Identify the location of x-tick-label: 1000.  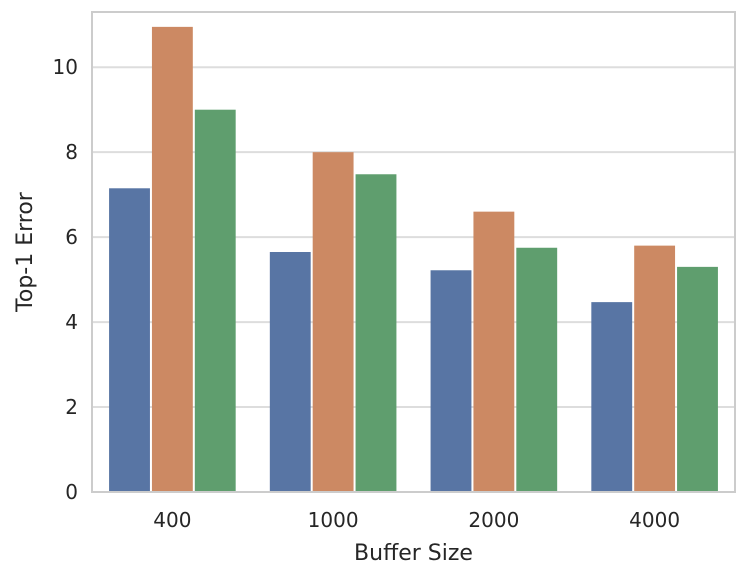
(333, 520).